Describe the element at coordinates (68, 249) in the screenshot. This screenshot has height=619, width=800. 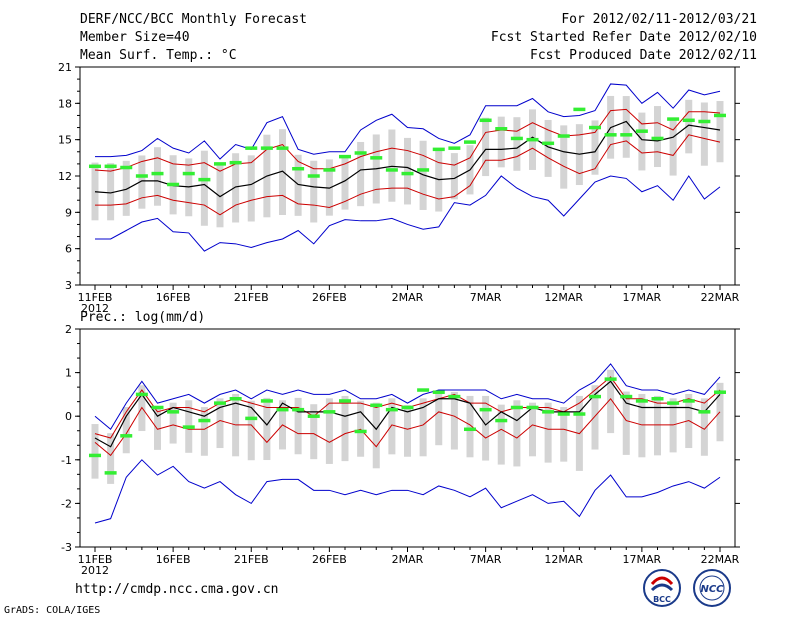
I see `y-tick-label: 6` at that location.